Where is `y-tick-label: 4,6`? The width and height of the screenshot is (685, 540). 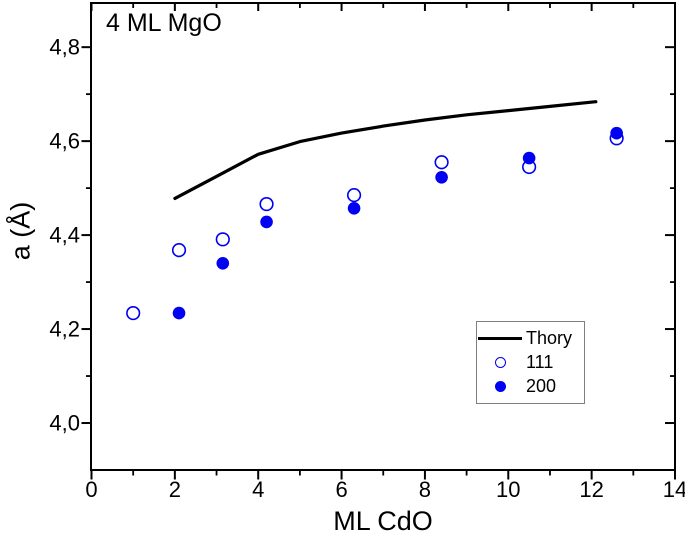 y-tick-label: 4,6 is located at coordinates (64, 141).